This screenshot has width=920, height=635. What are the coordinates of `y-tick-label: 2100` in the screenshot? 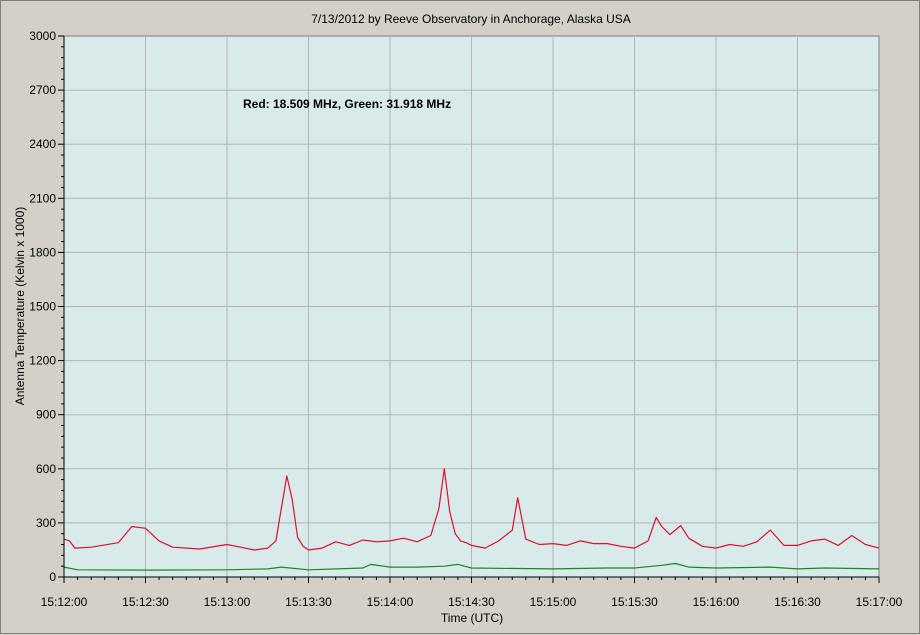 It's located at (42, 198).